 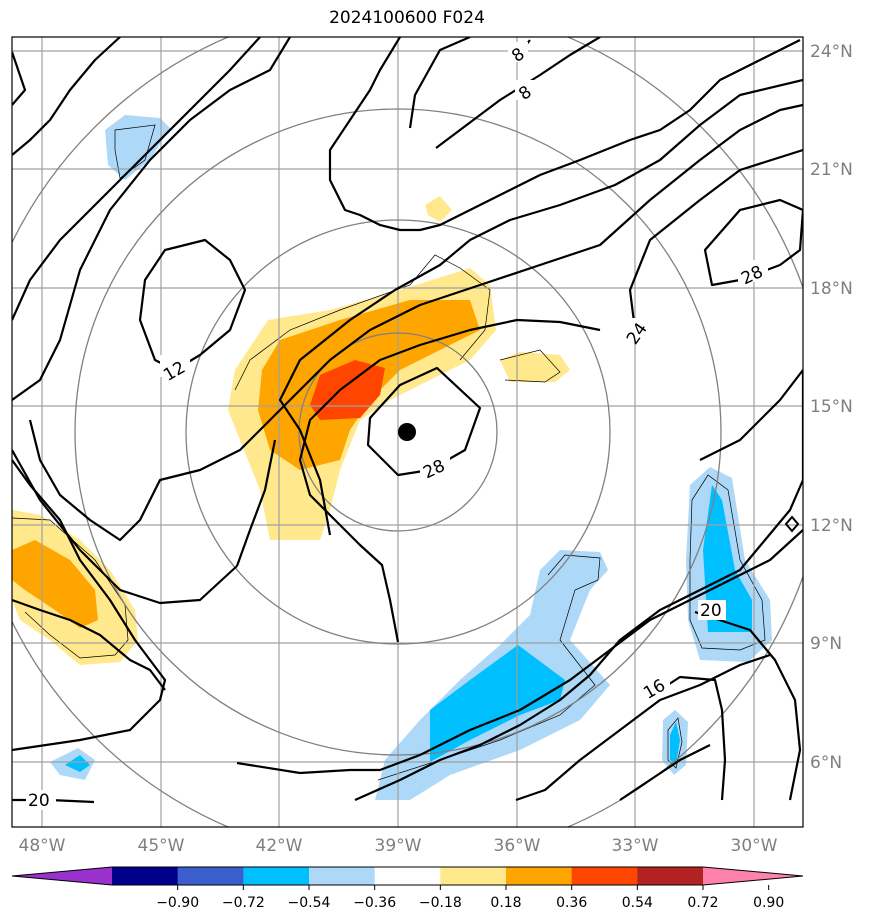 What do you see at coordinates (309, 903) in the screenshot?
I see `colorbar-tick-label: −0.54` at bounding box center [309, 903].